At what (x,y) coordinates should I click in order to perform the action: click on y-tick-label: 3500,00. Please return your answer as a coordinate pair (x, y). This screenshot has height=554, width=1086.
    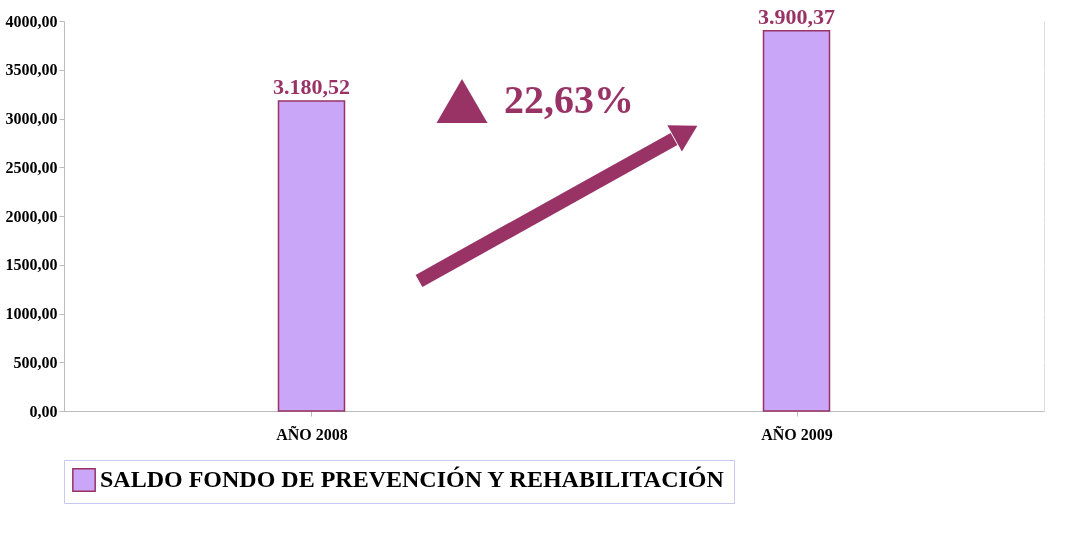
    Looking at the image, I should click on (31, 70).